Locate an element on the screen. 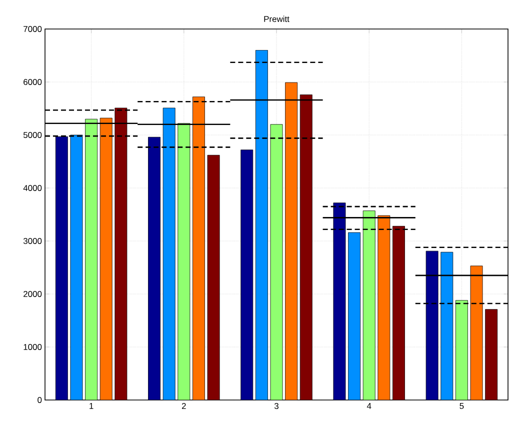  y-tick-label: 1000 is located at coordinates (33, 347).